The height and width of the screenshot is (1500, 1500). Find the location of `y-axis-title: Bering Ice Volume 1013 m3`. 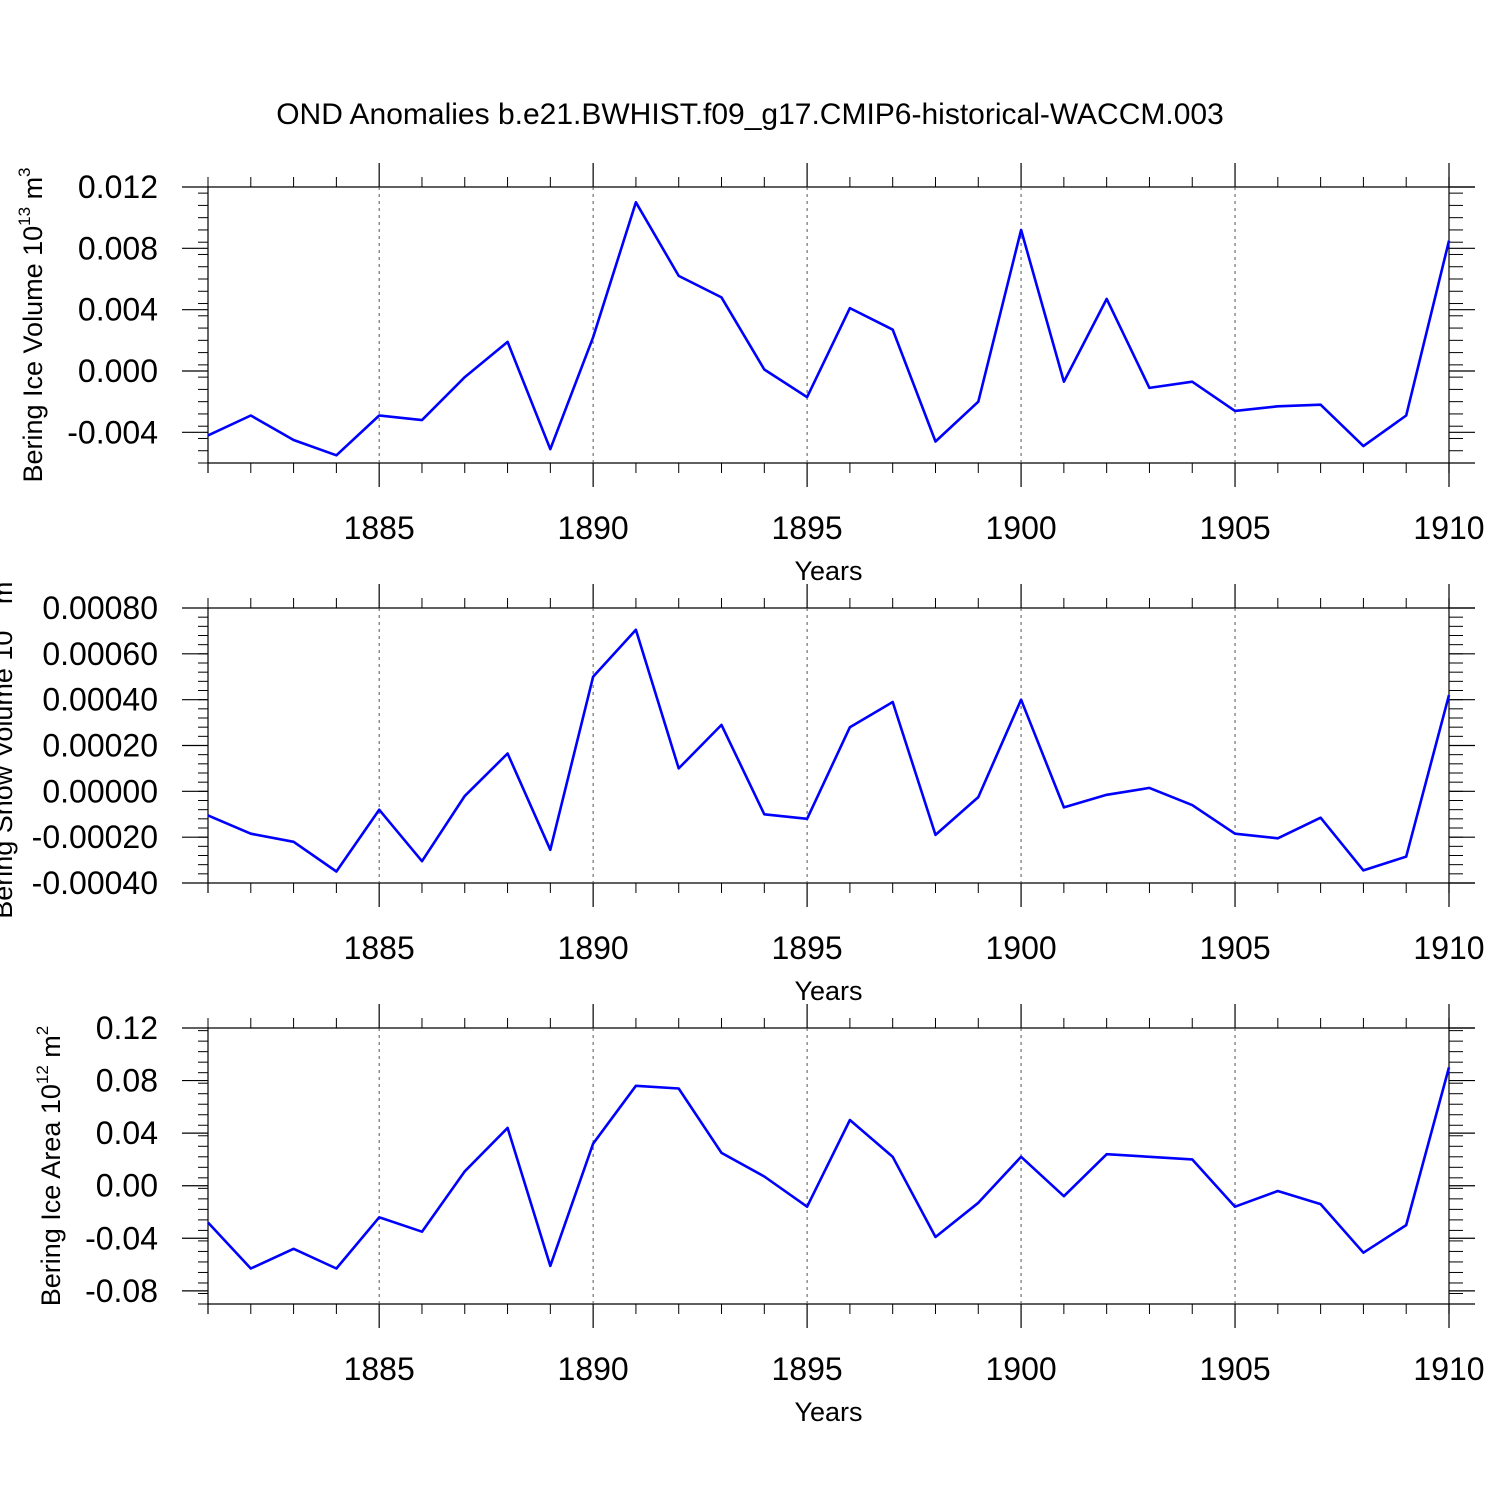

y-axis-title: Bering Ice Volume 1013 m3 is located at coordinates (31, 324).